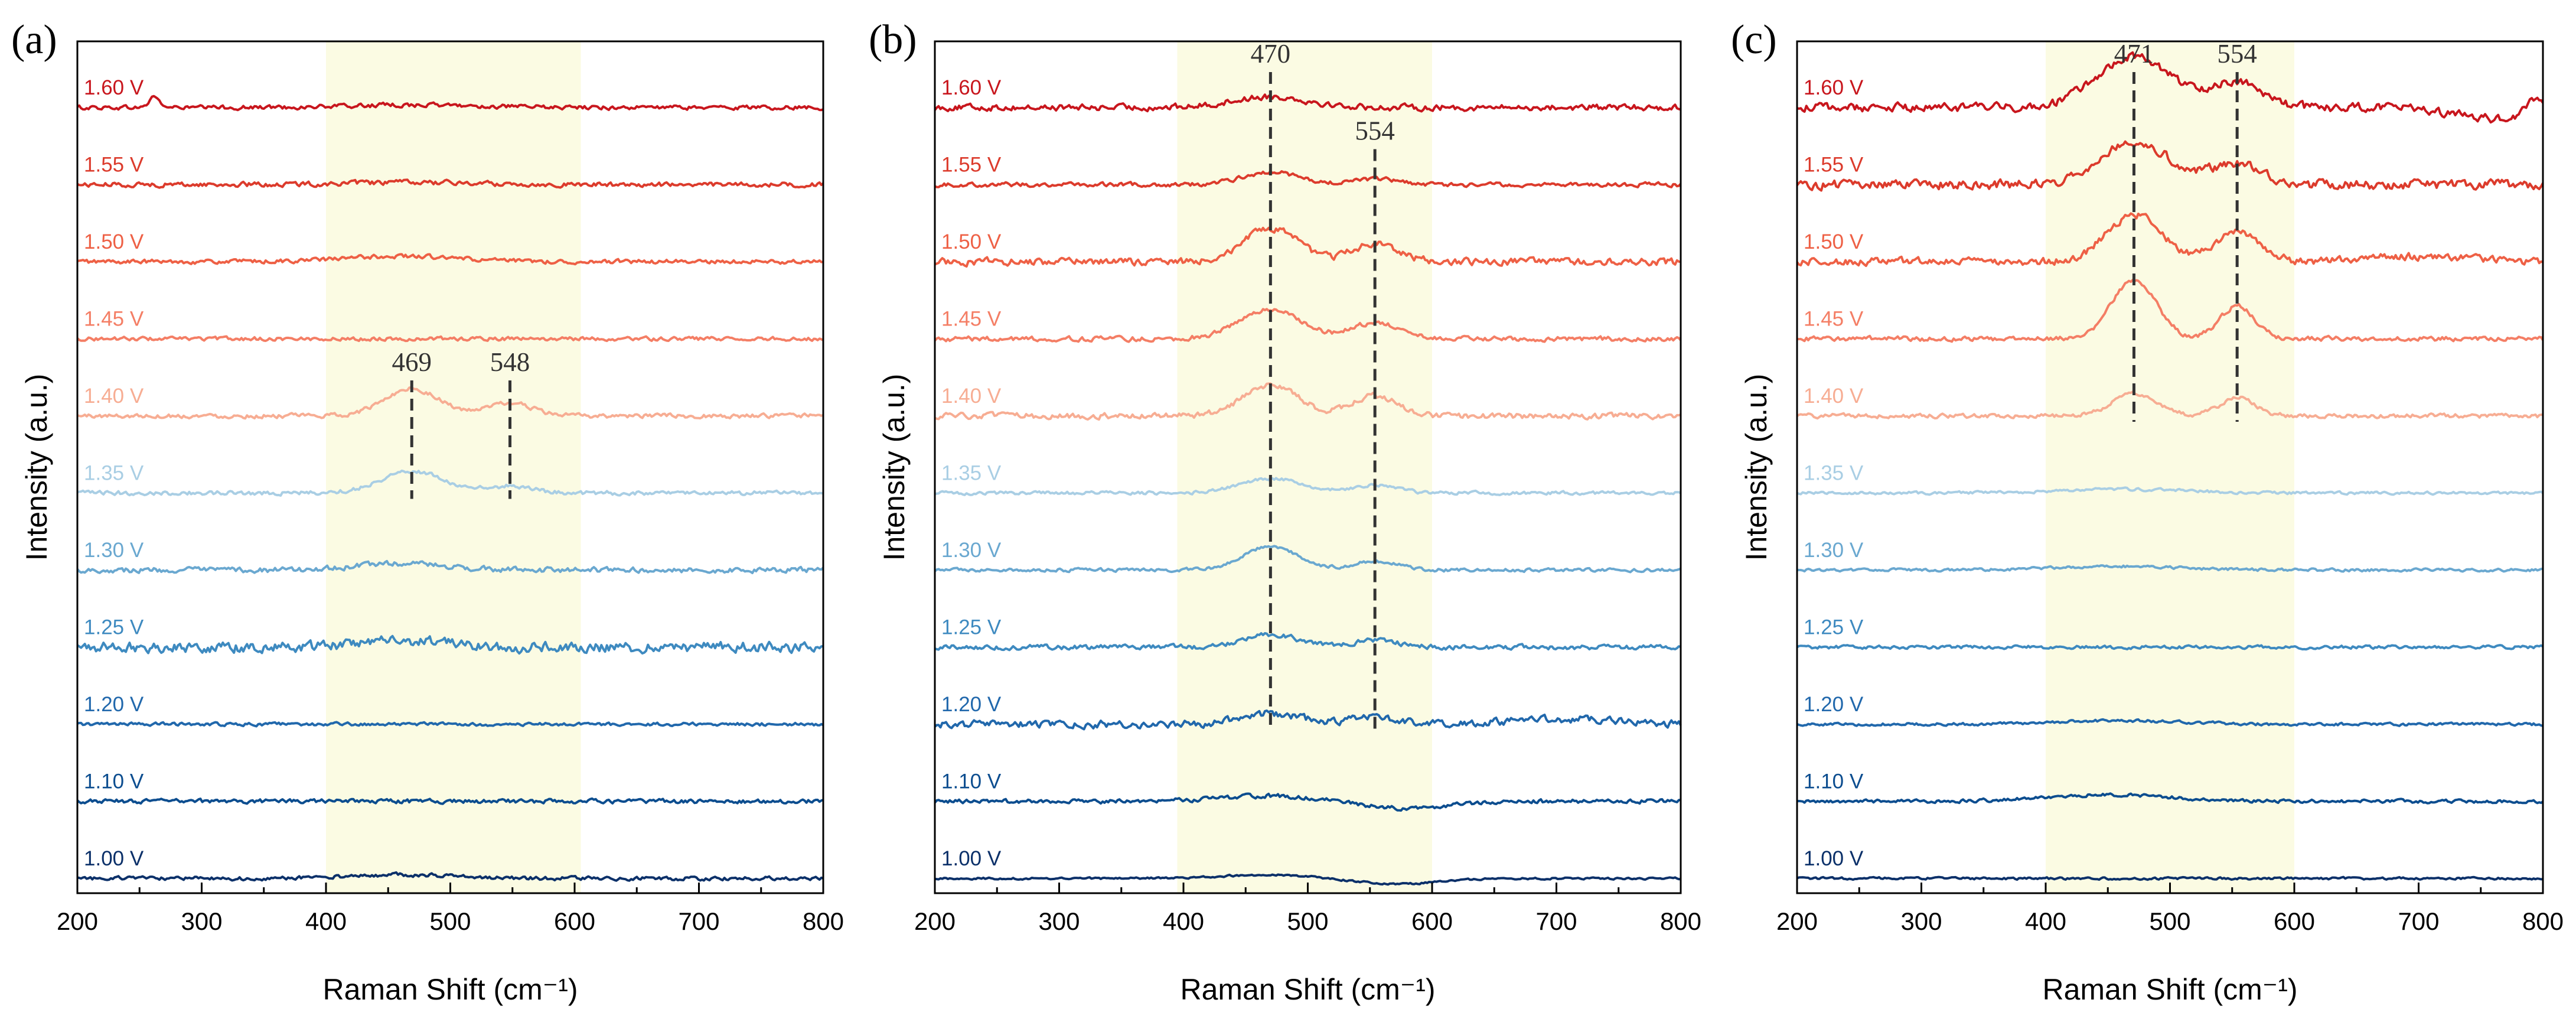 The height and width of the screenshot is (1032, 2576). Describe the element at coordinates (1754, 40) in the screenshot. I see `panel-label: (c)` at that location.